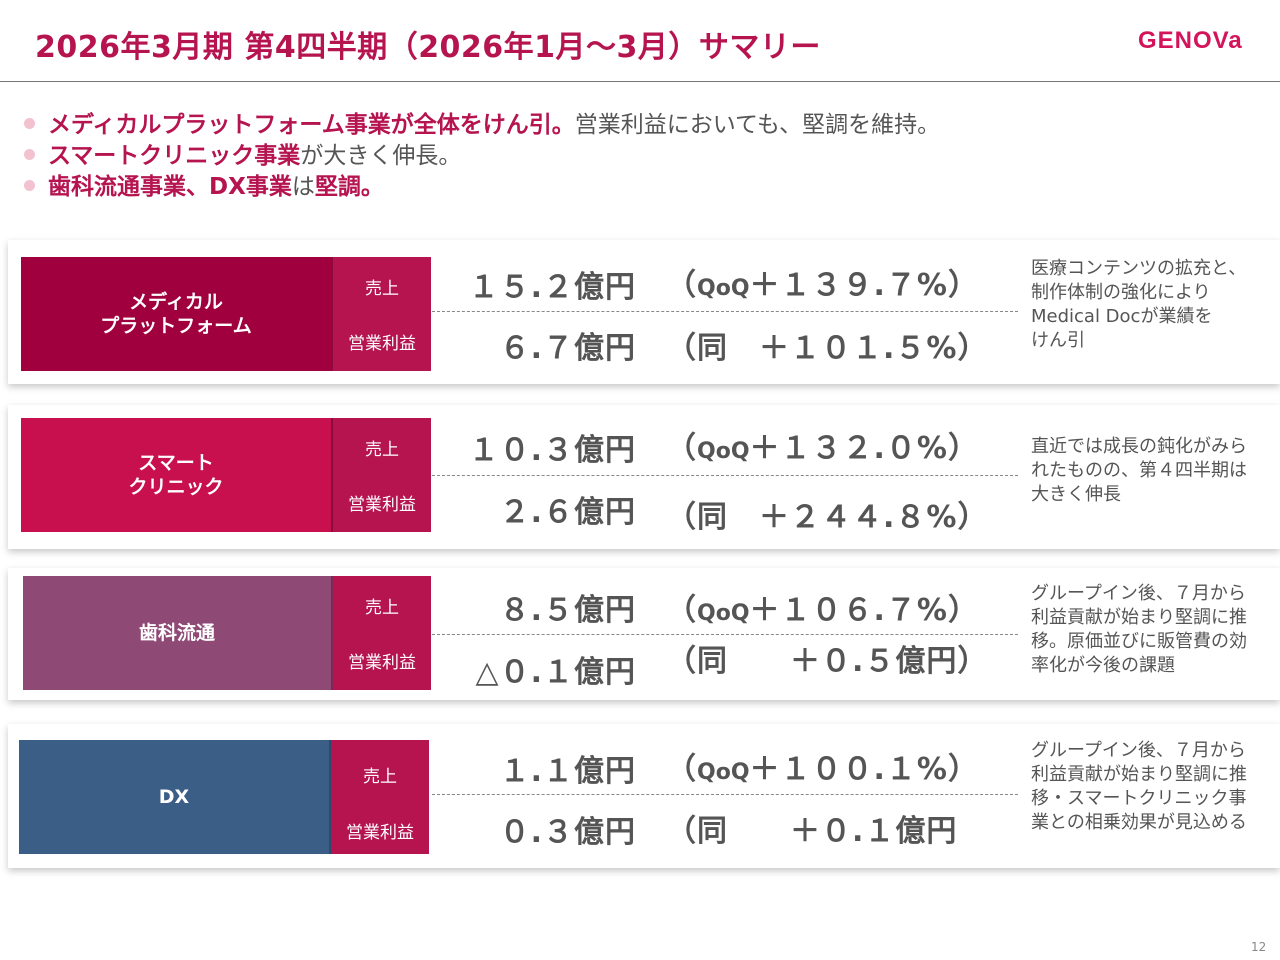 The width and height of the screenshot is (1280, 960). What do you see at coordinates (567, 348) in the screenshot?
I see `op-profit-value: ６.７億円` at bounding box center [567, 348].